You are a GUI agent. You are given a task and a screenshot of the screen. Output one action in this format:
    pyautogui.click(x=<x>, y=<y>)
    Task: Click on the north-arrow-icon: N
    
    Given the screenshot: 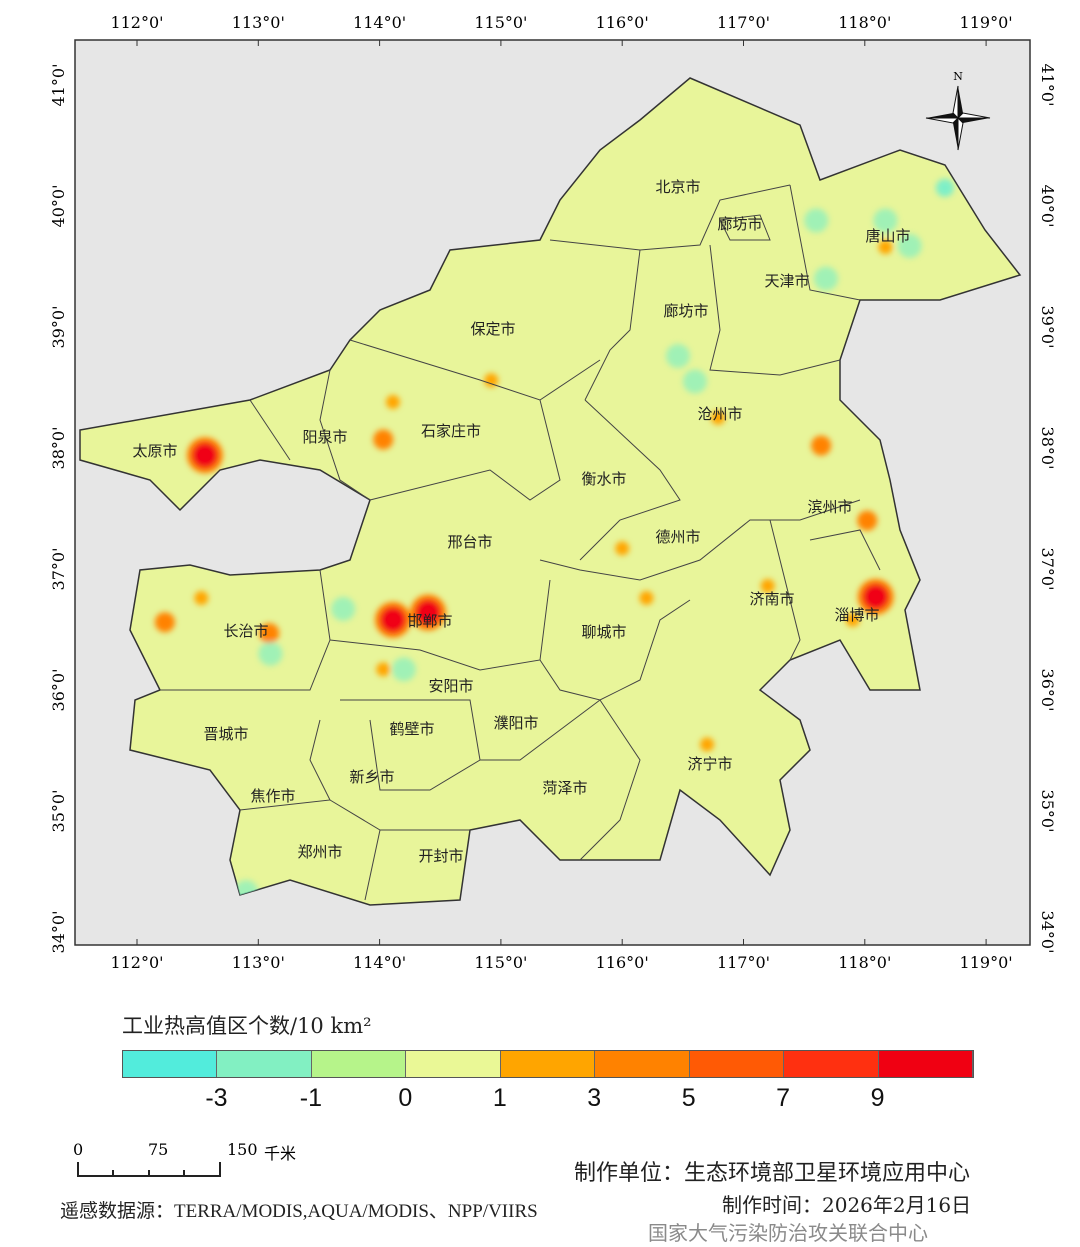 What is the action you would take?
    pyautogui.click(x=958, y=110)
    